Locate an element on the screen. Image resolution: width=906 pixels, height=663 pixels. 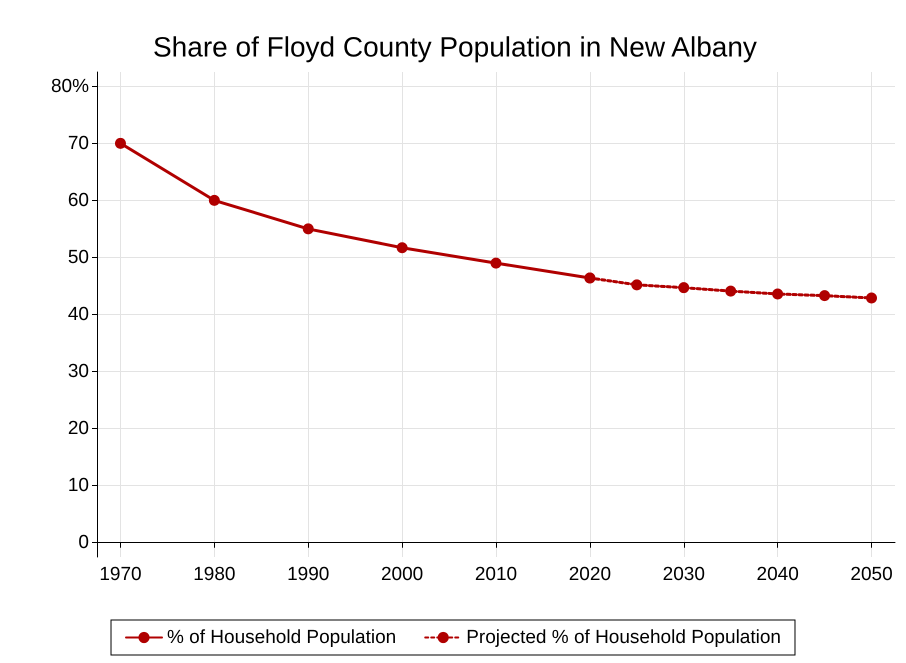
x-tick-label: 2020 is located at coordinates (590, 574).